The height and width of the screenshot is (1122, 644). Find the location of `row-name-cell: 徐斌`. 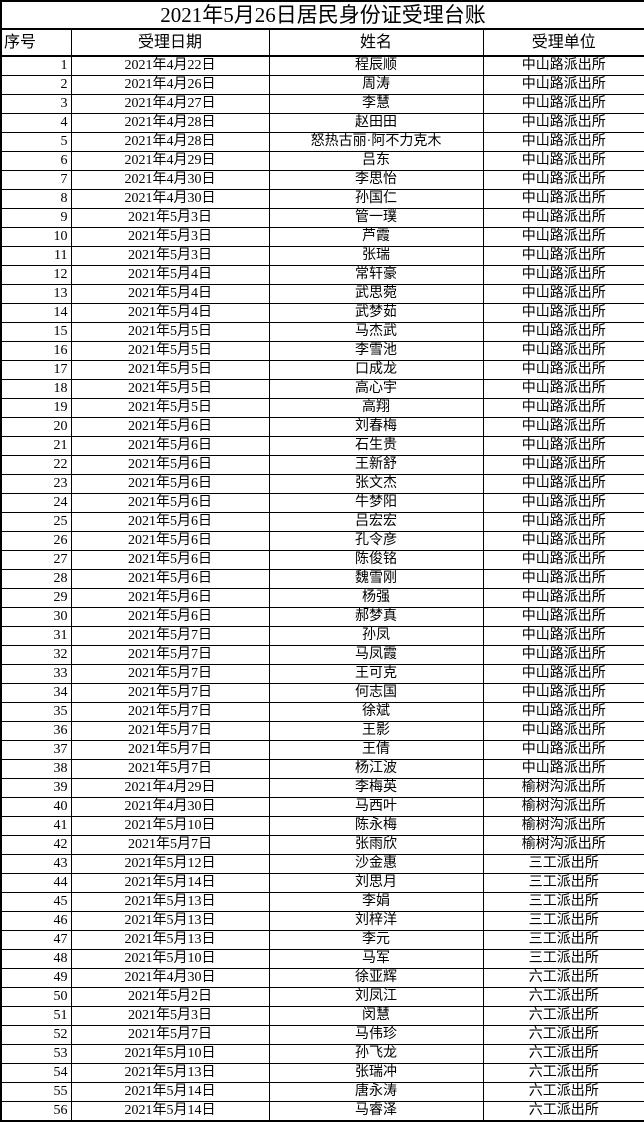

row-name-cell: 徐斌 is located at coordinates (376, 712).